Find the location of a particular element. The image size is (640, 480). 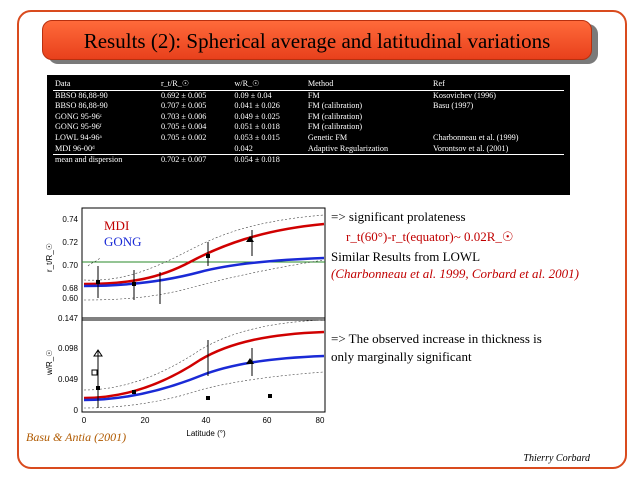

top-data-points is located at coordinates (175, 267).